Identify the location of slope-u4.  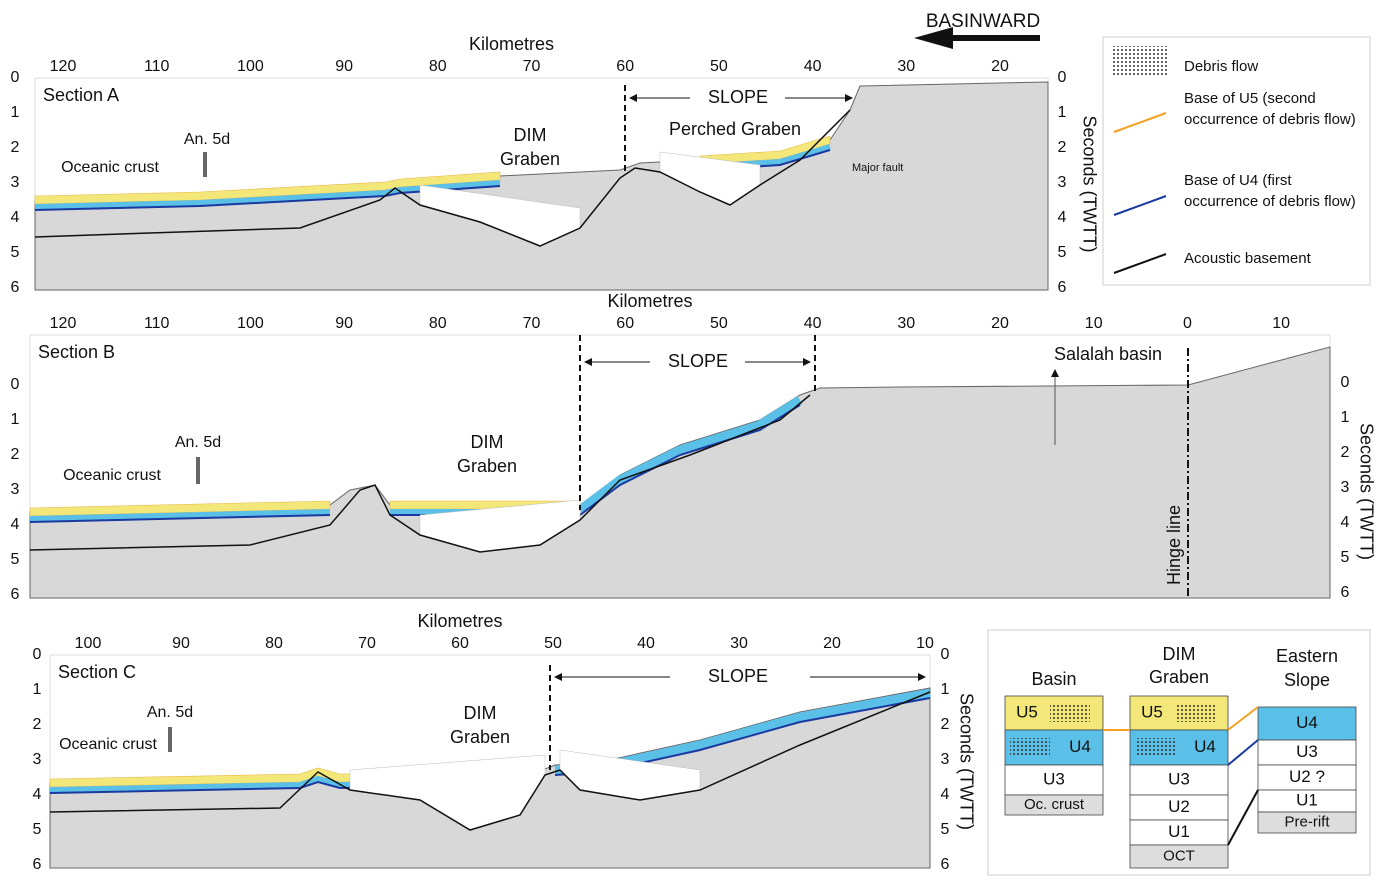
(690, 455).